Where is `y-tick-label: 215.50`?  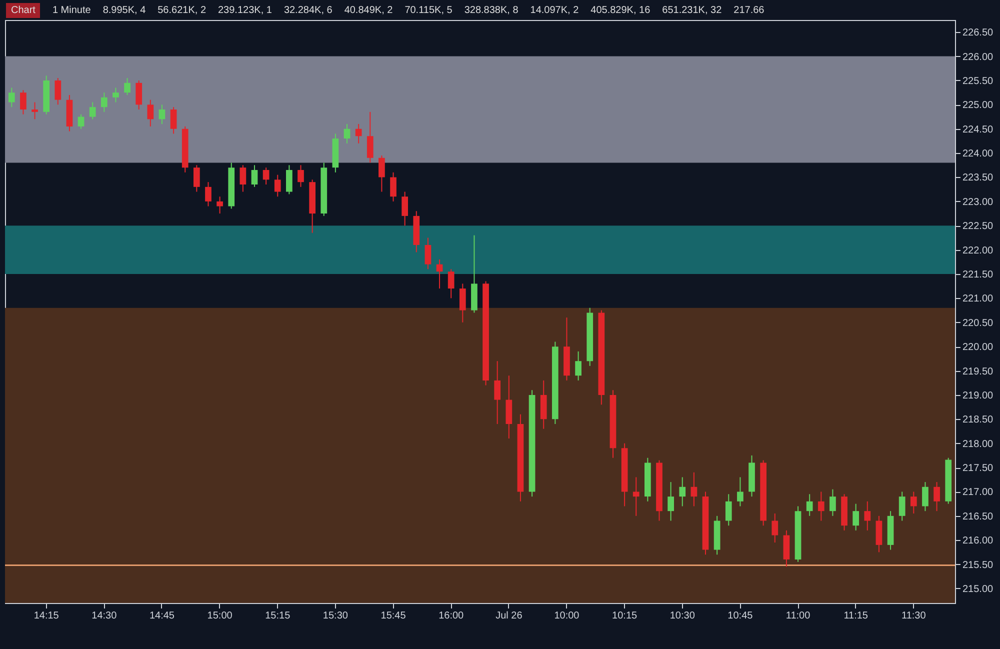 y-tick-label: 215.50 is located at coordinates (978, 565).